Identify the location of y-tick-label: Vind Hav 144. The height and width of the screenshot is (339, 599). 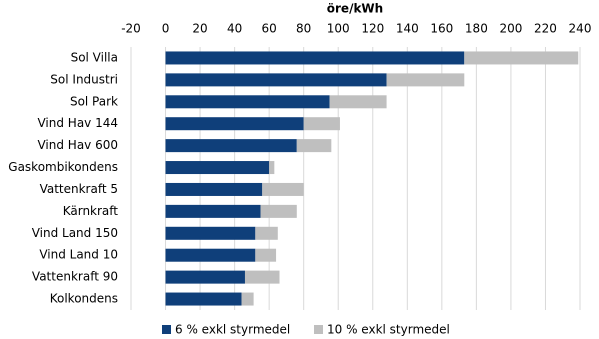
(77, 123).